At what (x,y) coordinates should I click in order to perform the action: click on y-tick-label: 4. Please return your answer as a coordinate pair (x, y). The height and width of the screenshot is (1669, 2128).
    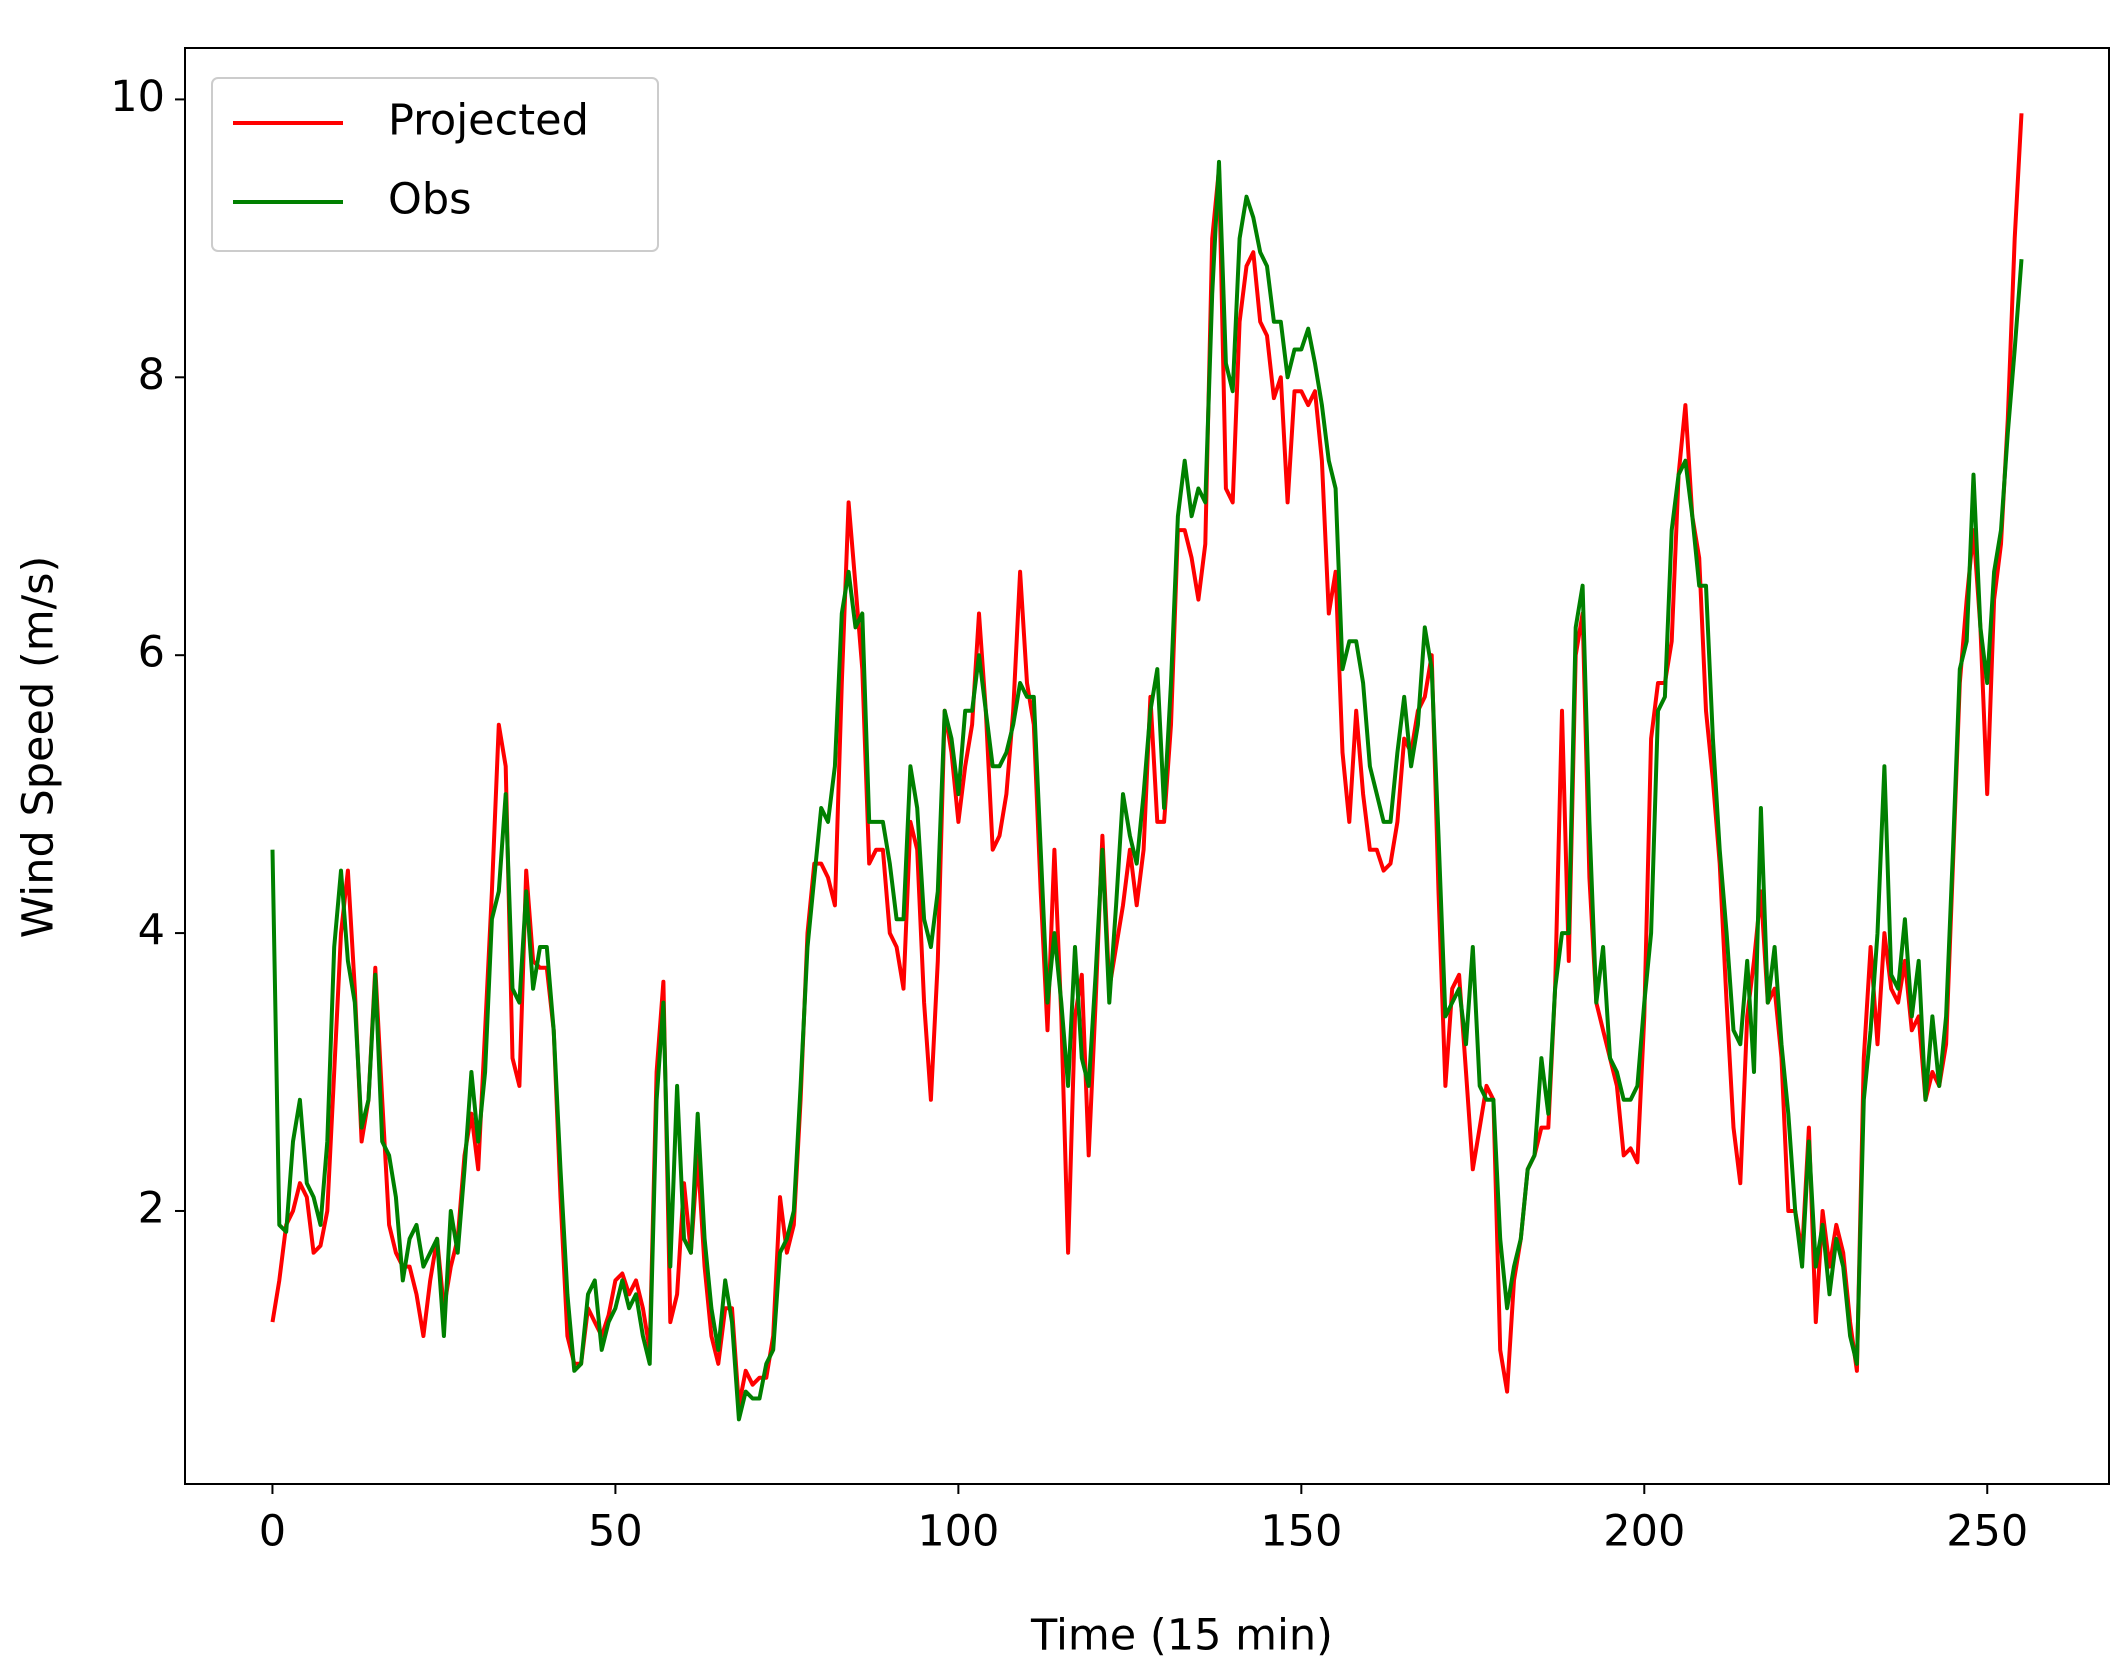
    Looking at the image, I should click on (151, 931).